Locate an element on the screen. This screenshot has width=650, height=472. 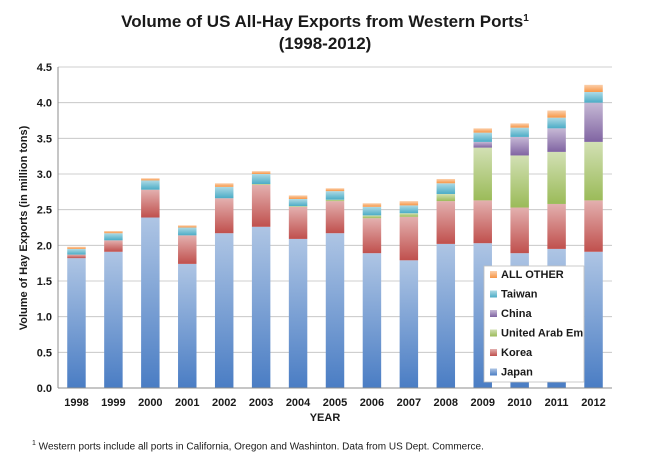
bar-taiwan-2006 is located at coordinates (372, 211).